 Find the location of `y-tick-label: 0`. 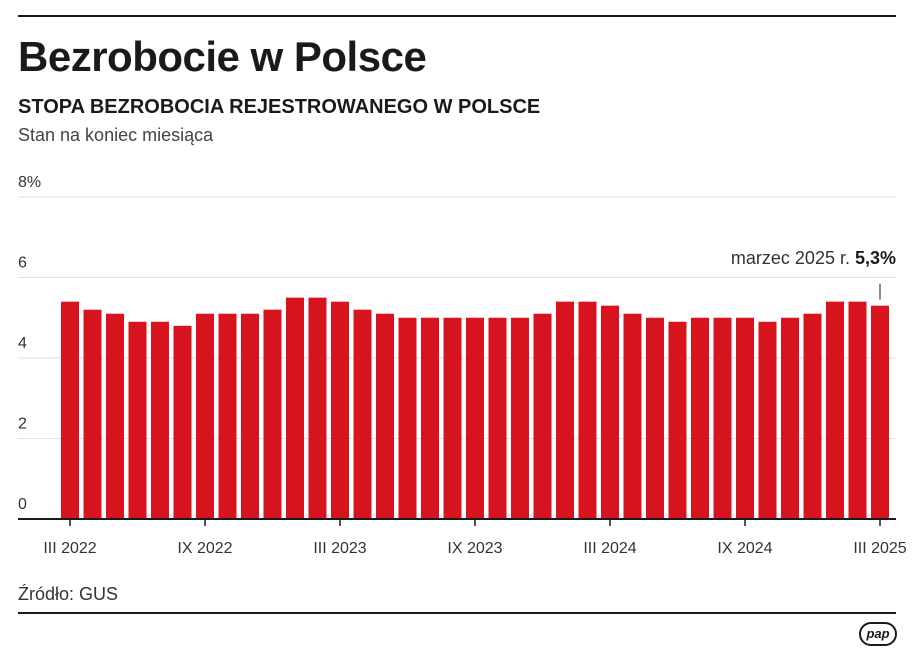

y-tick-label: 0 is located at coordinates (22, 504).